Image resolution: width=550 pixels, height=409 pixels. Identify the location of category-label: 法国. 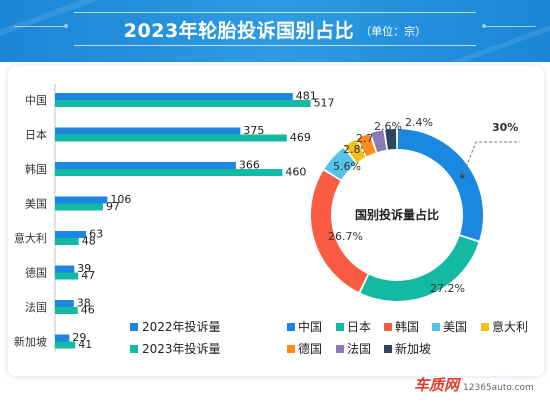
(36, 307).